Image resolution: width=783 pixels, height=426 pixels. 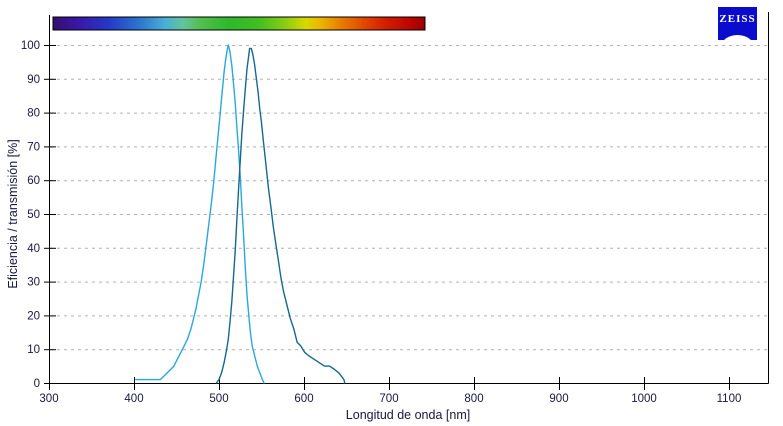 What do you see at coordinates (558, 399) in the screenshot?
I see `x-tick-label: 900` at bounding box center [558, 399].